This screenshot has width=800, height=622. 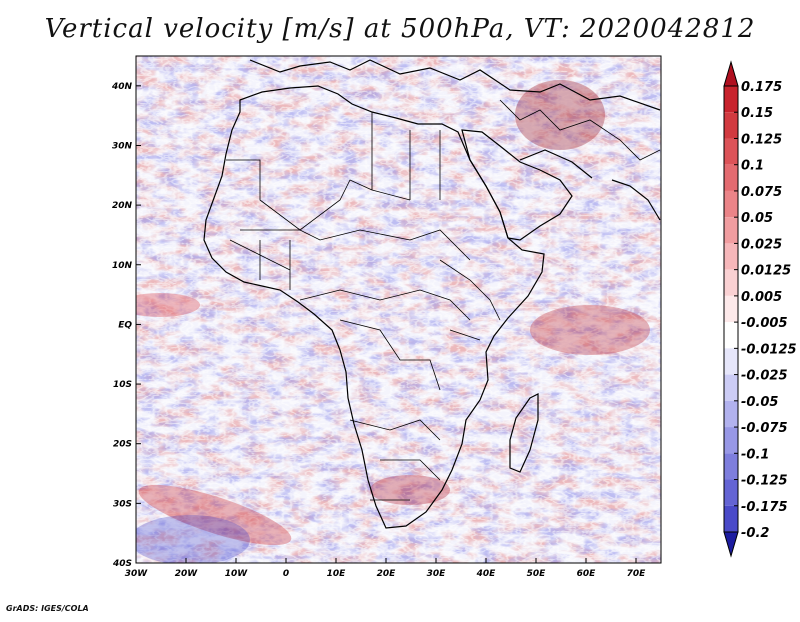 What do you see at coordinates (286, 574) in the screenshot?
I see `lon-tick-label: 0` at bounding box center [286, 574].